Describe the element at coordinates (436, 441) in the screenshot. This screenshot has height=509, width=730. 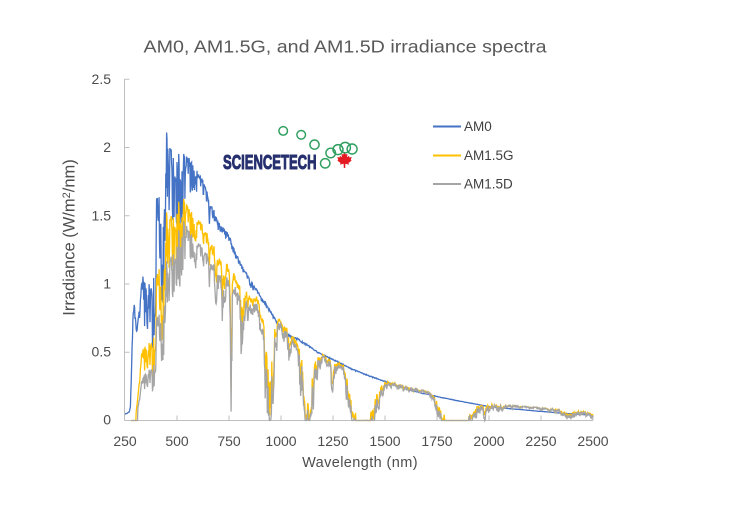
I see `svg-text: 1750` at that location.